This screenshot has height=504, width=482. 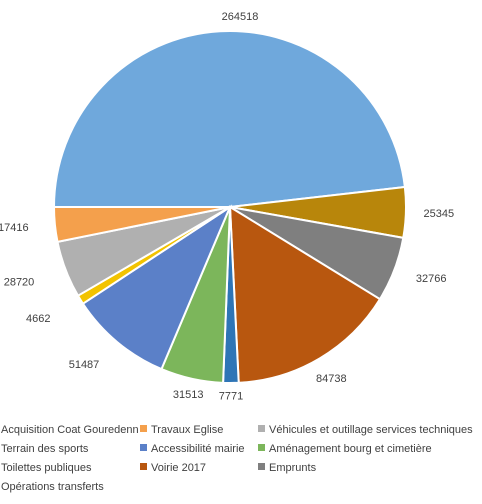 I want to click on data-label: 25345, so click(x=439, y=214).